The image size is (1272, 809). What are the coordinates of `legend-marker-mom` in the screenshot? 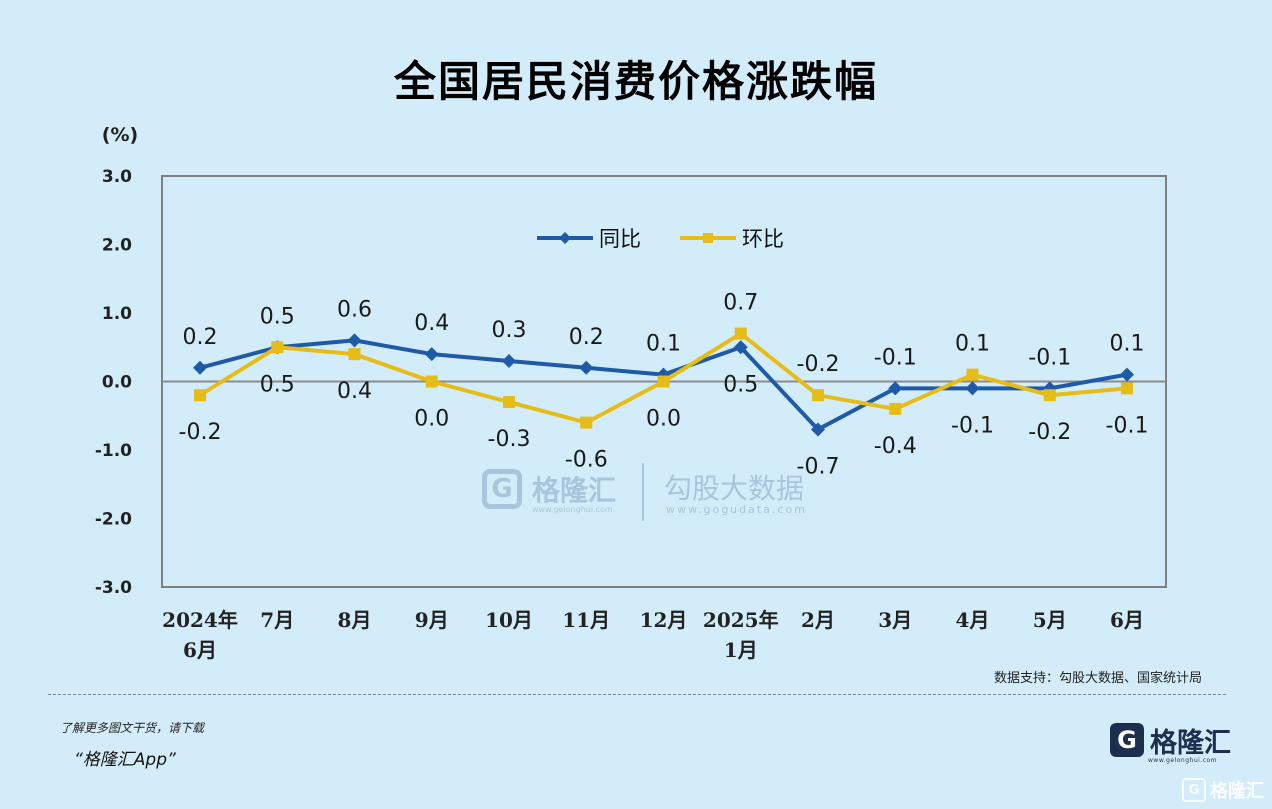 It's located at (708, 238).